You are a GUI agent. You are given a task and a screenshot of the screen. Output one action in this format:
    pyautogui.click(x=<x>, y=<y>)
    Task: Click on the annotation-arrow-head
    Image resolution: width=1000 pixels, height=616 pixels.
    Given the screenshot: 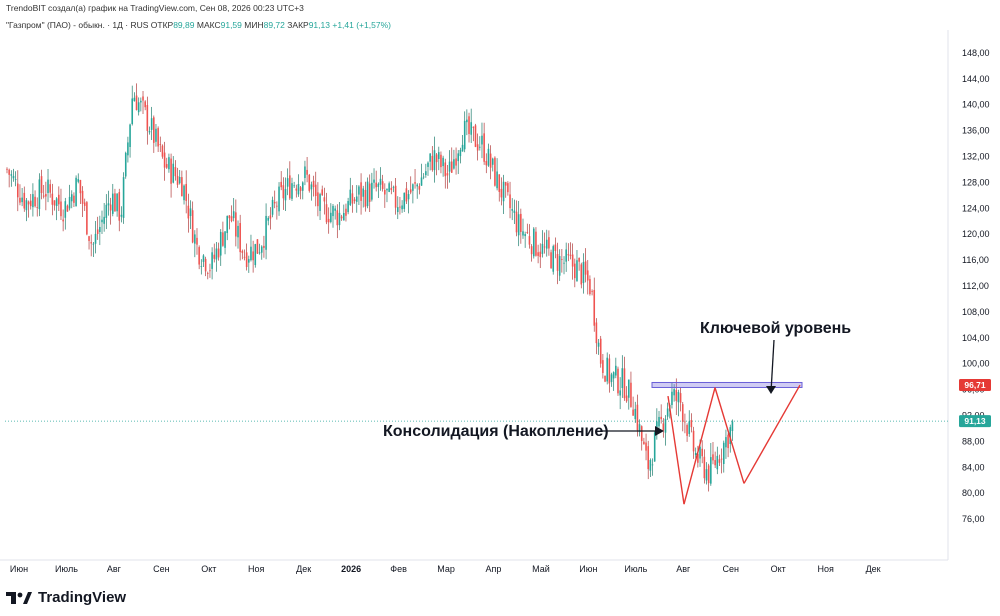 What is the action you would take?
    pyautogui.click(x=659, y=431)
    